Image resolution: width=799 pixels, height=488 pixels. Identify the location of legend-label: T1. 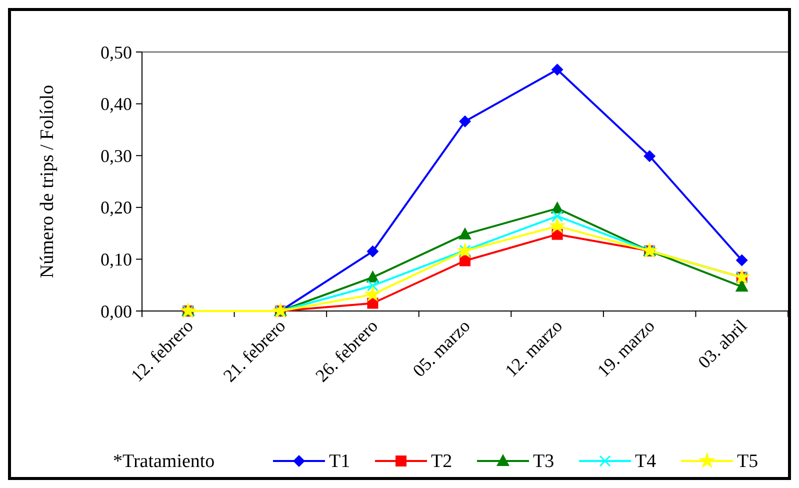
(339, 461).